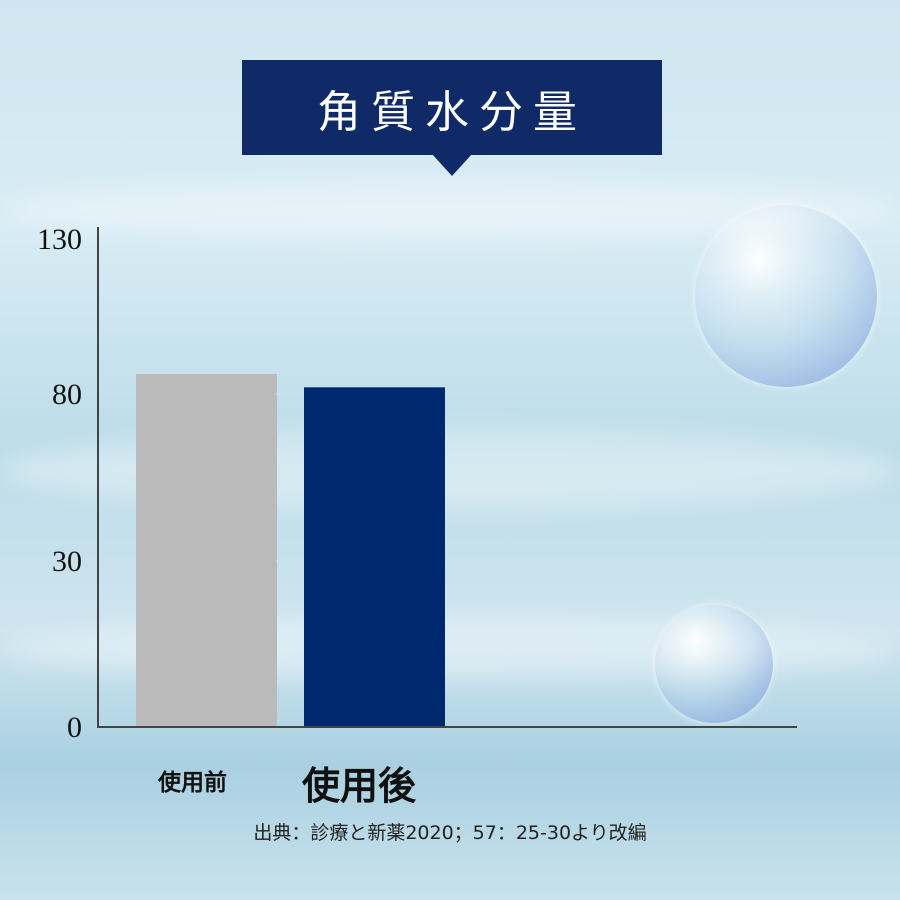 The image size is (900, 900). Describe the element at coordinates (452, 107) in the screenshot. I see `chart-title: 角質水分量` at that location.